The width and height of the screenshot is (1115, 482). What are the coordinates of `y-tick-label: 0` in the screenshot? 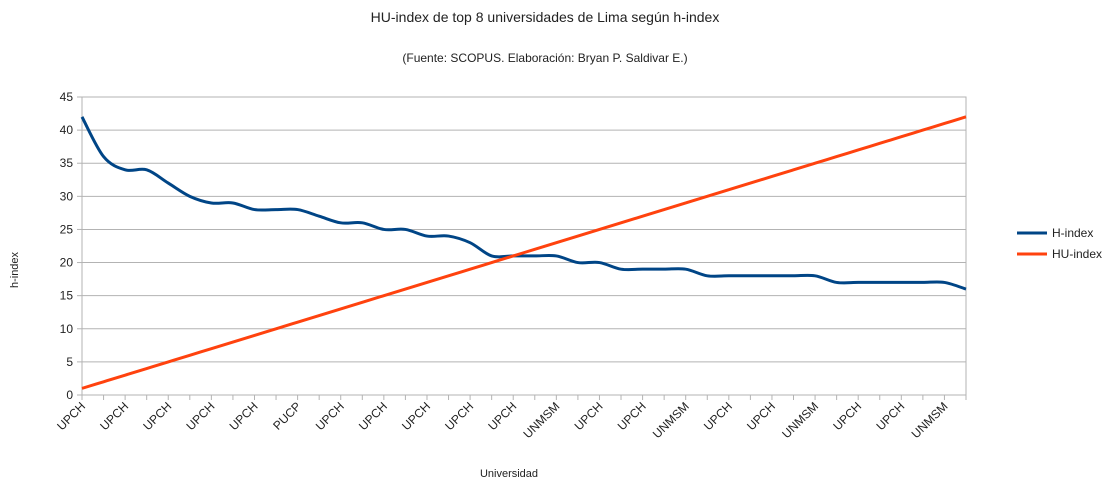 It's located at (69, 395).